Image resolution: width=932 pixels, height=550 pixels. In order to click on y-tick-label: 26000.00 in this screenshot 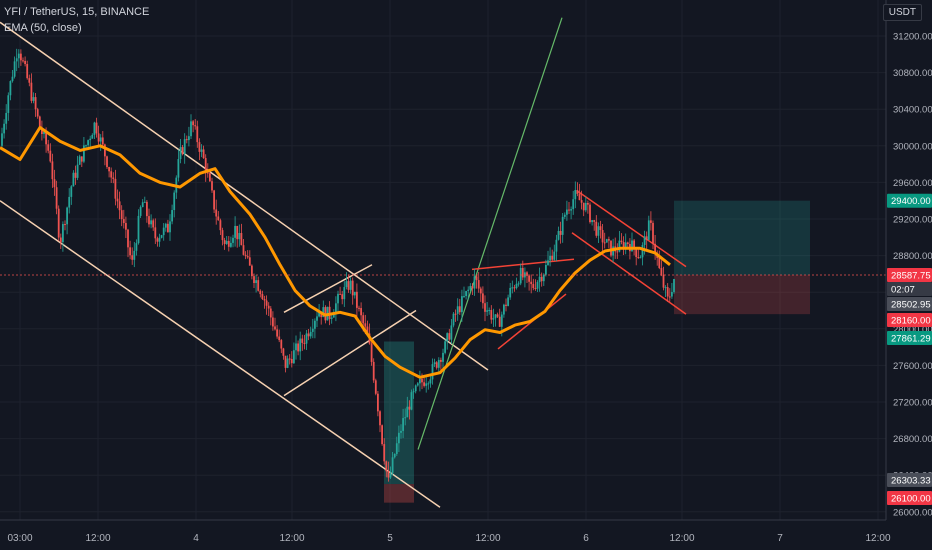, I will do `click(912, 512)`.